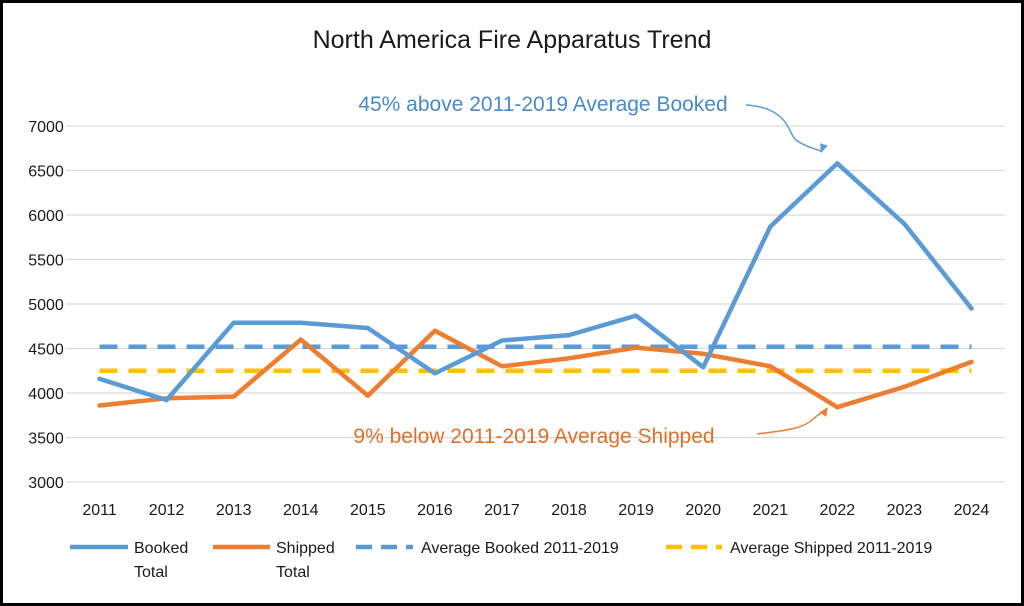 Image resolution: width=1024 pixels, height=606 pixels. Describe the element at coordinates (167, 510) in the screenshot. I see `x-tick-label: 2012` at that location.